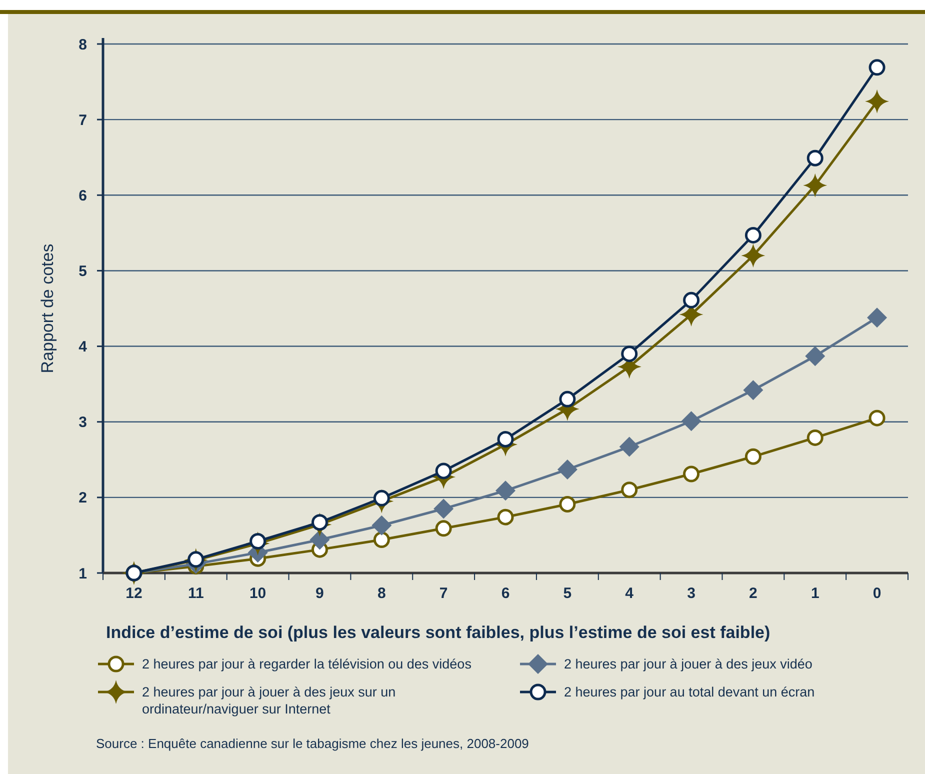 Image resolution: width=925 pixels, height=774 pixels. What do you see at coordinates (82, 45) in the screenshot?
I see `y-tick-label: 8` at bounding box center [82, 45].